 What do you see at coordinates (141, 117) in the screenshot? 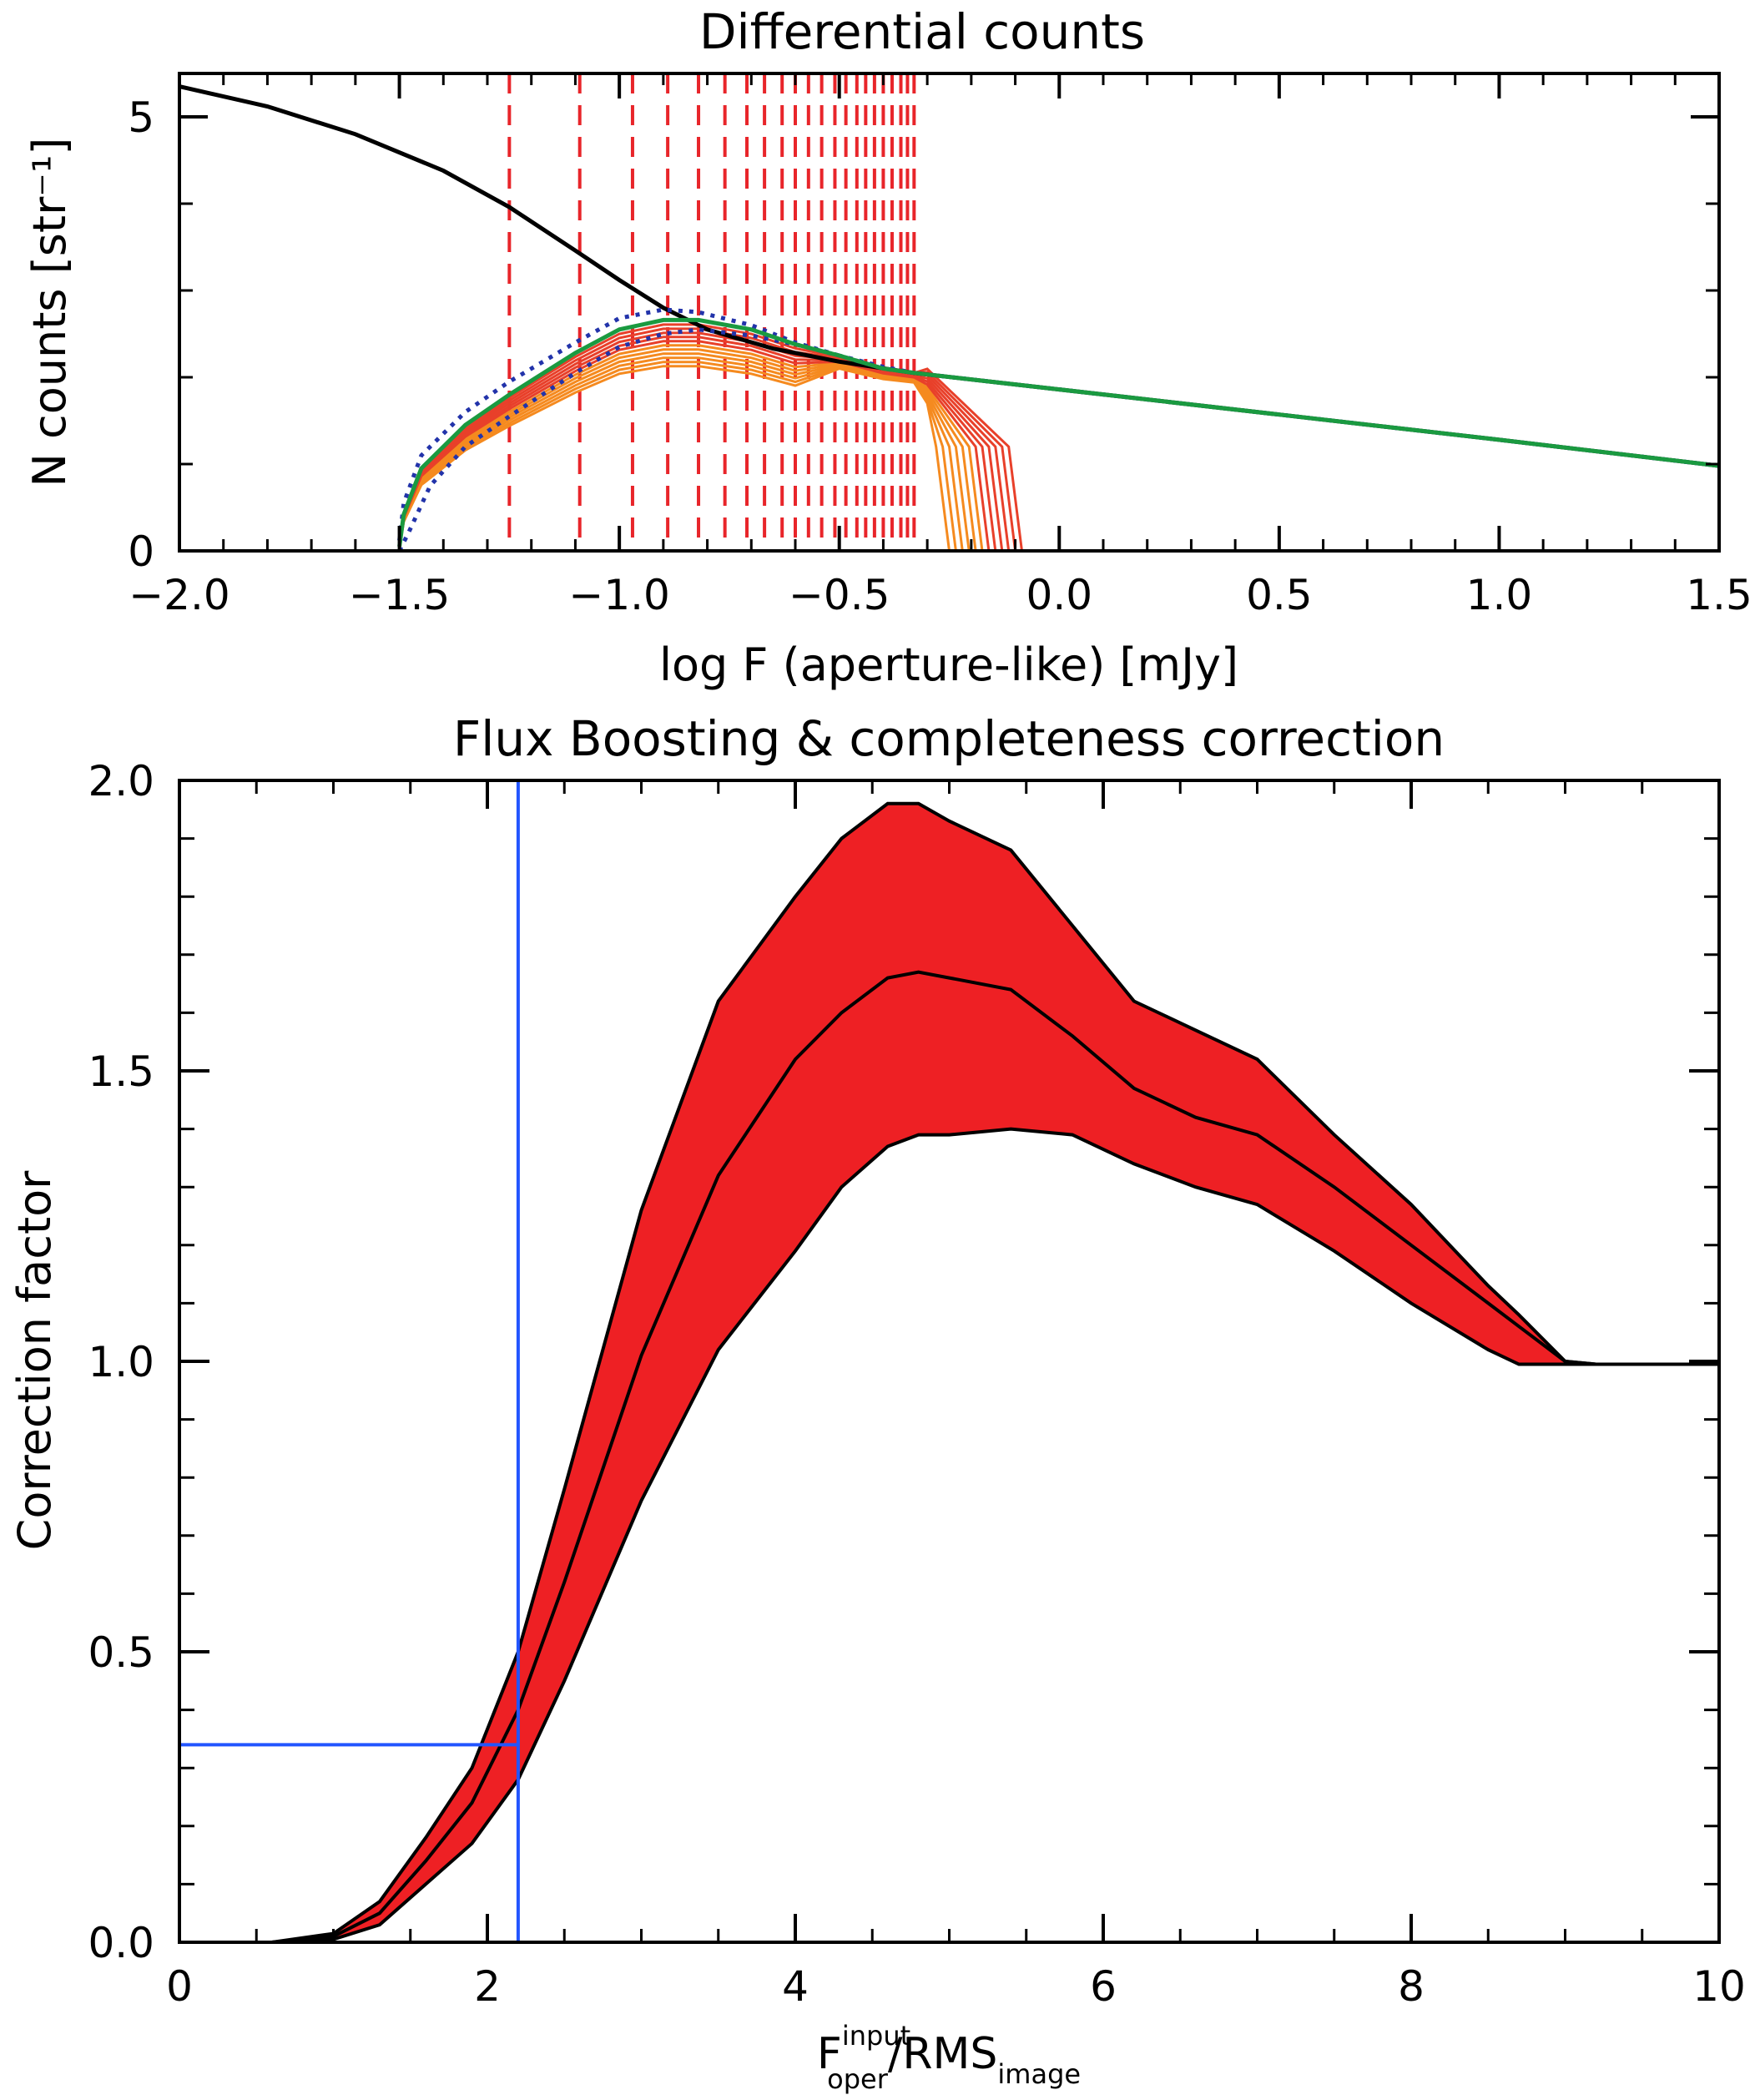
I see `top-y-tick-label-1: 5` at bounding box center [141, 117].